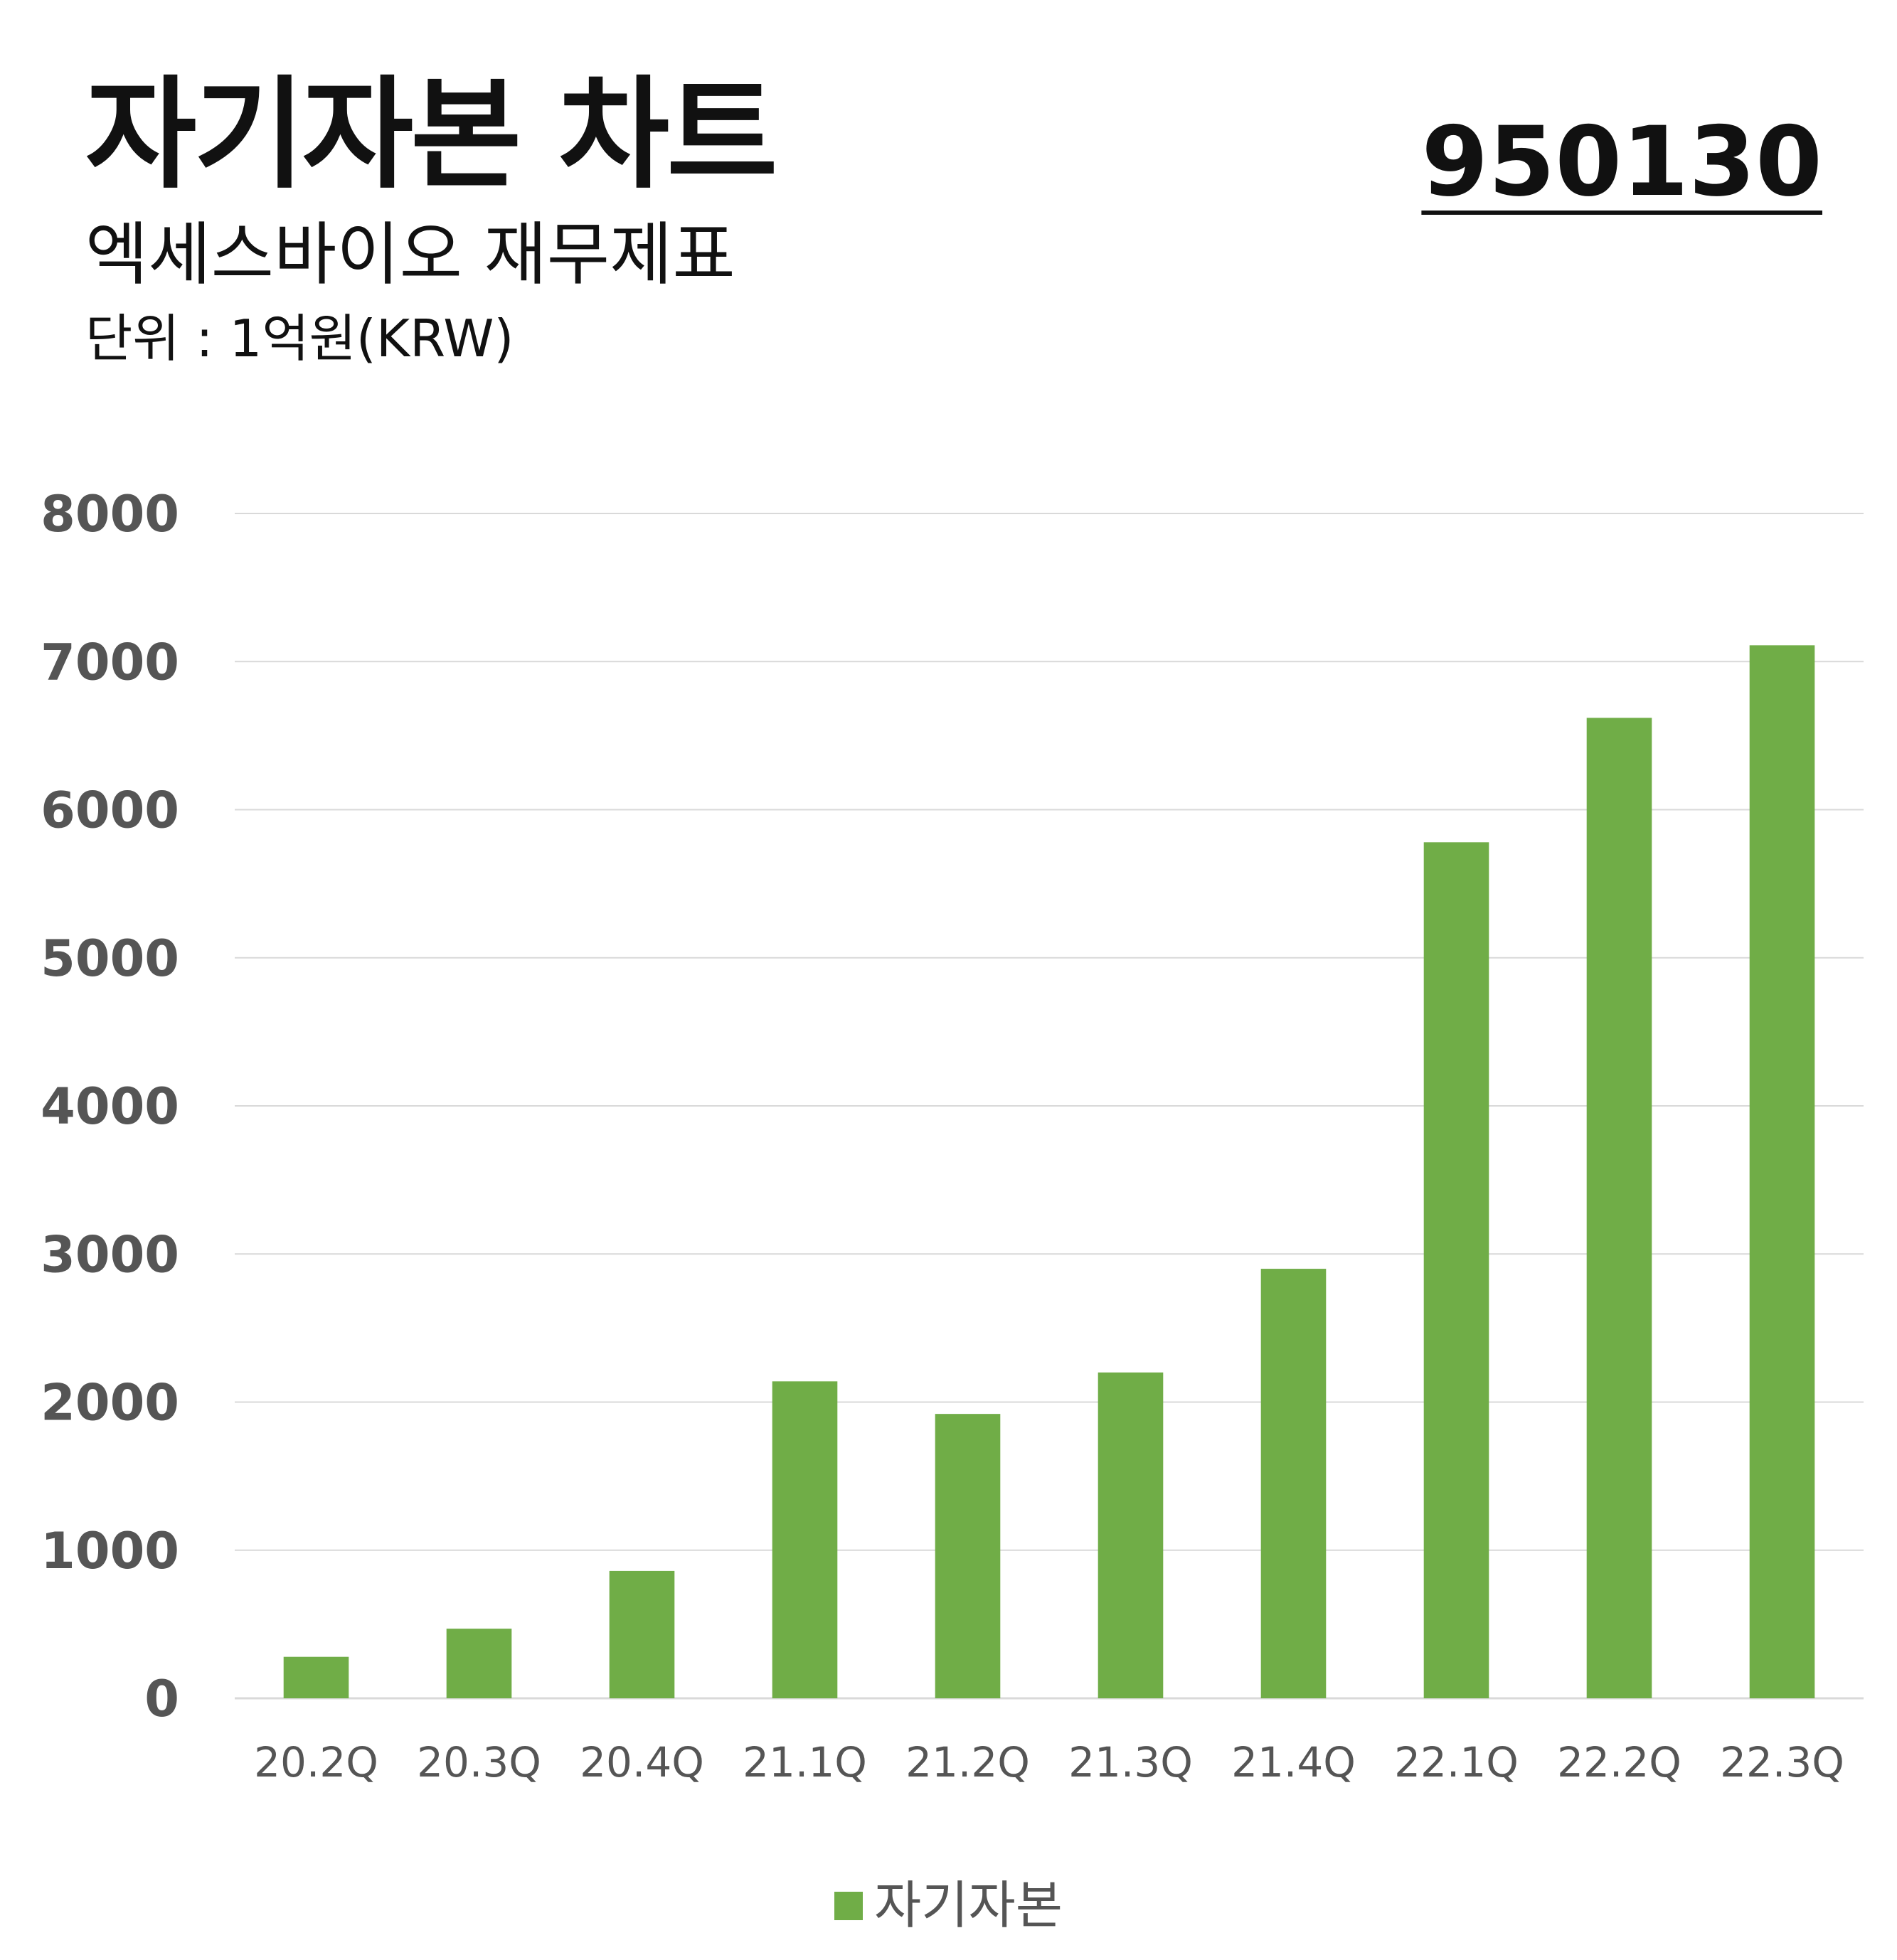 Image resolution: width=1897 pixels, height=1960 pixels. Describe the element at coordinates (642, 1634) in the screenshot. I see `bar-20.4Q` at that location.